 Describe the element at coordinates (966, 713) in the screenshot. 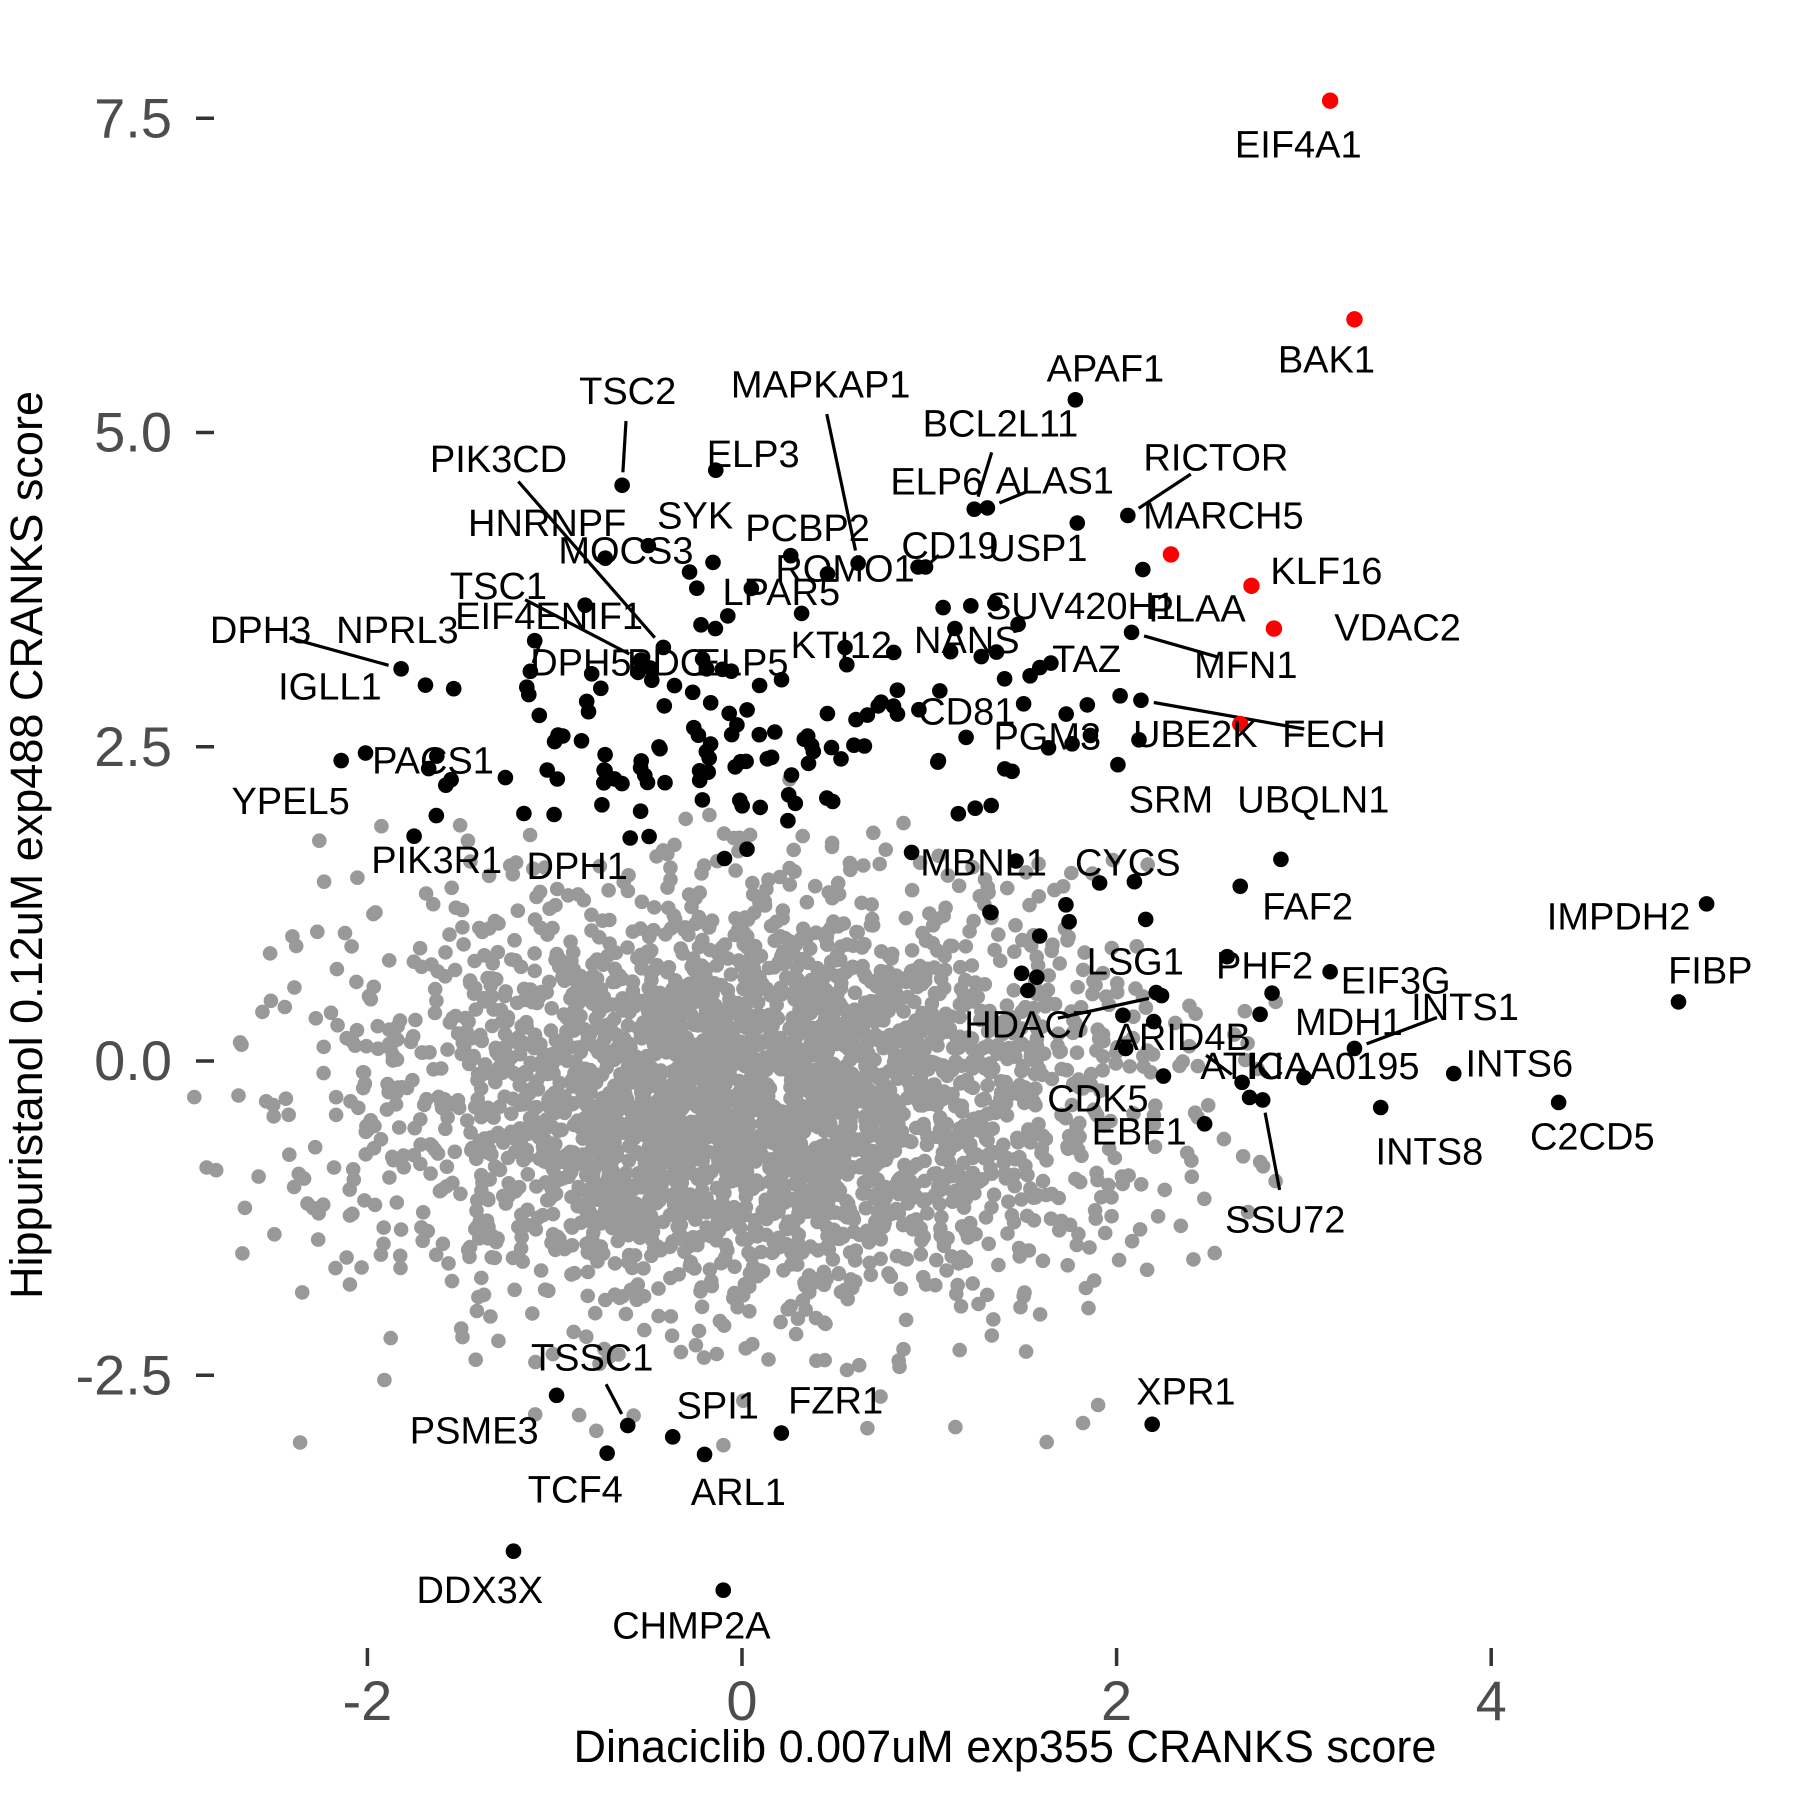

I see `gene-label-CD81: CD81` at that location.